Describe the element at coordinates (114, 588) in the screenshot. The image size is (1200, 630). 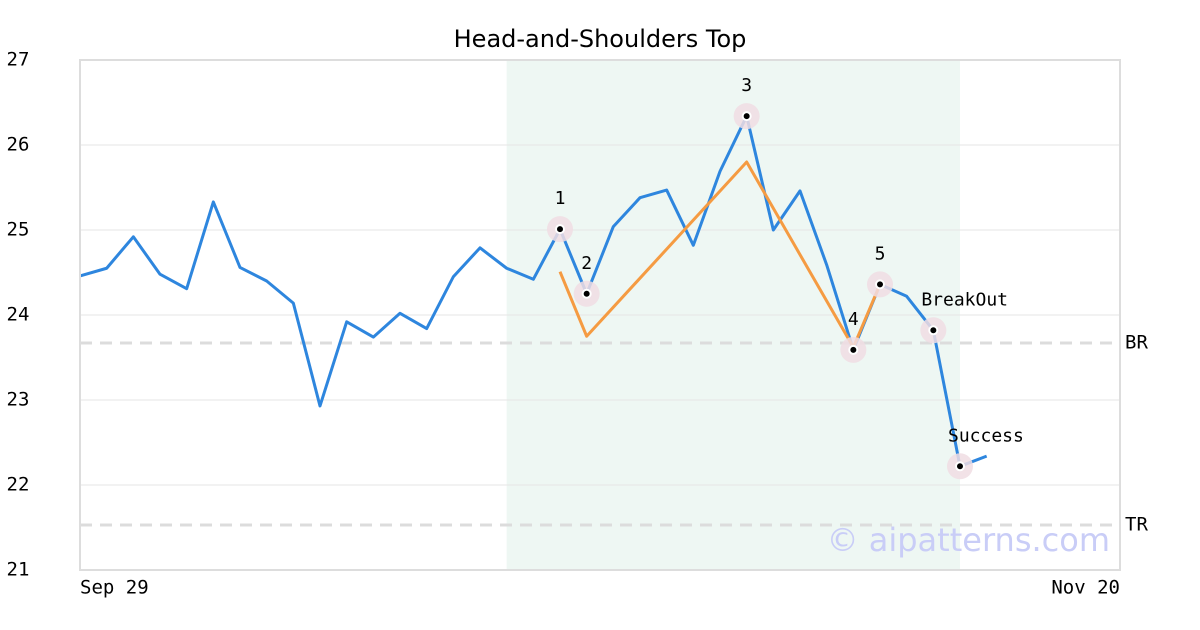
I see `x-tick-label: Sep 29` at that location.